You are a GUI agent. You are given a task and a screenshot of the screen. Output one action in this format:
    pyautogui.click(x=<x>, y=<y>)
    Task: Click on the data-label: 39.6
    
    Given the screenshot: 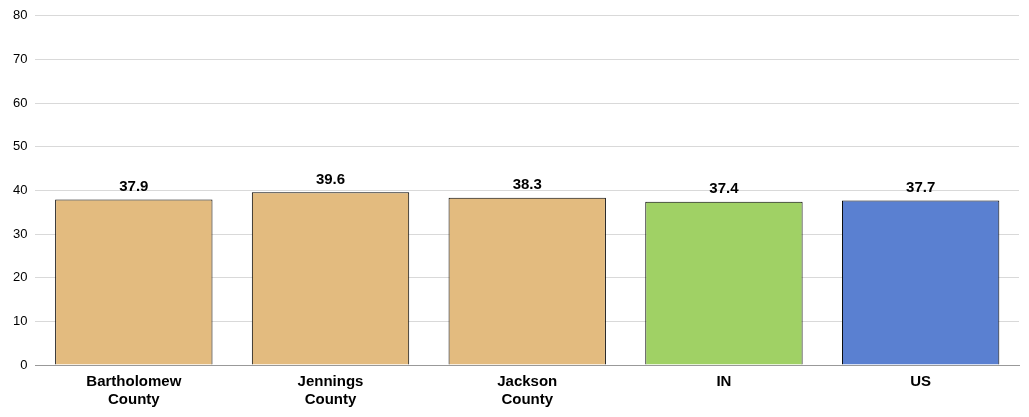 What is the action you would take?
    pyautogui.click(x=330, y=178)
    